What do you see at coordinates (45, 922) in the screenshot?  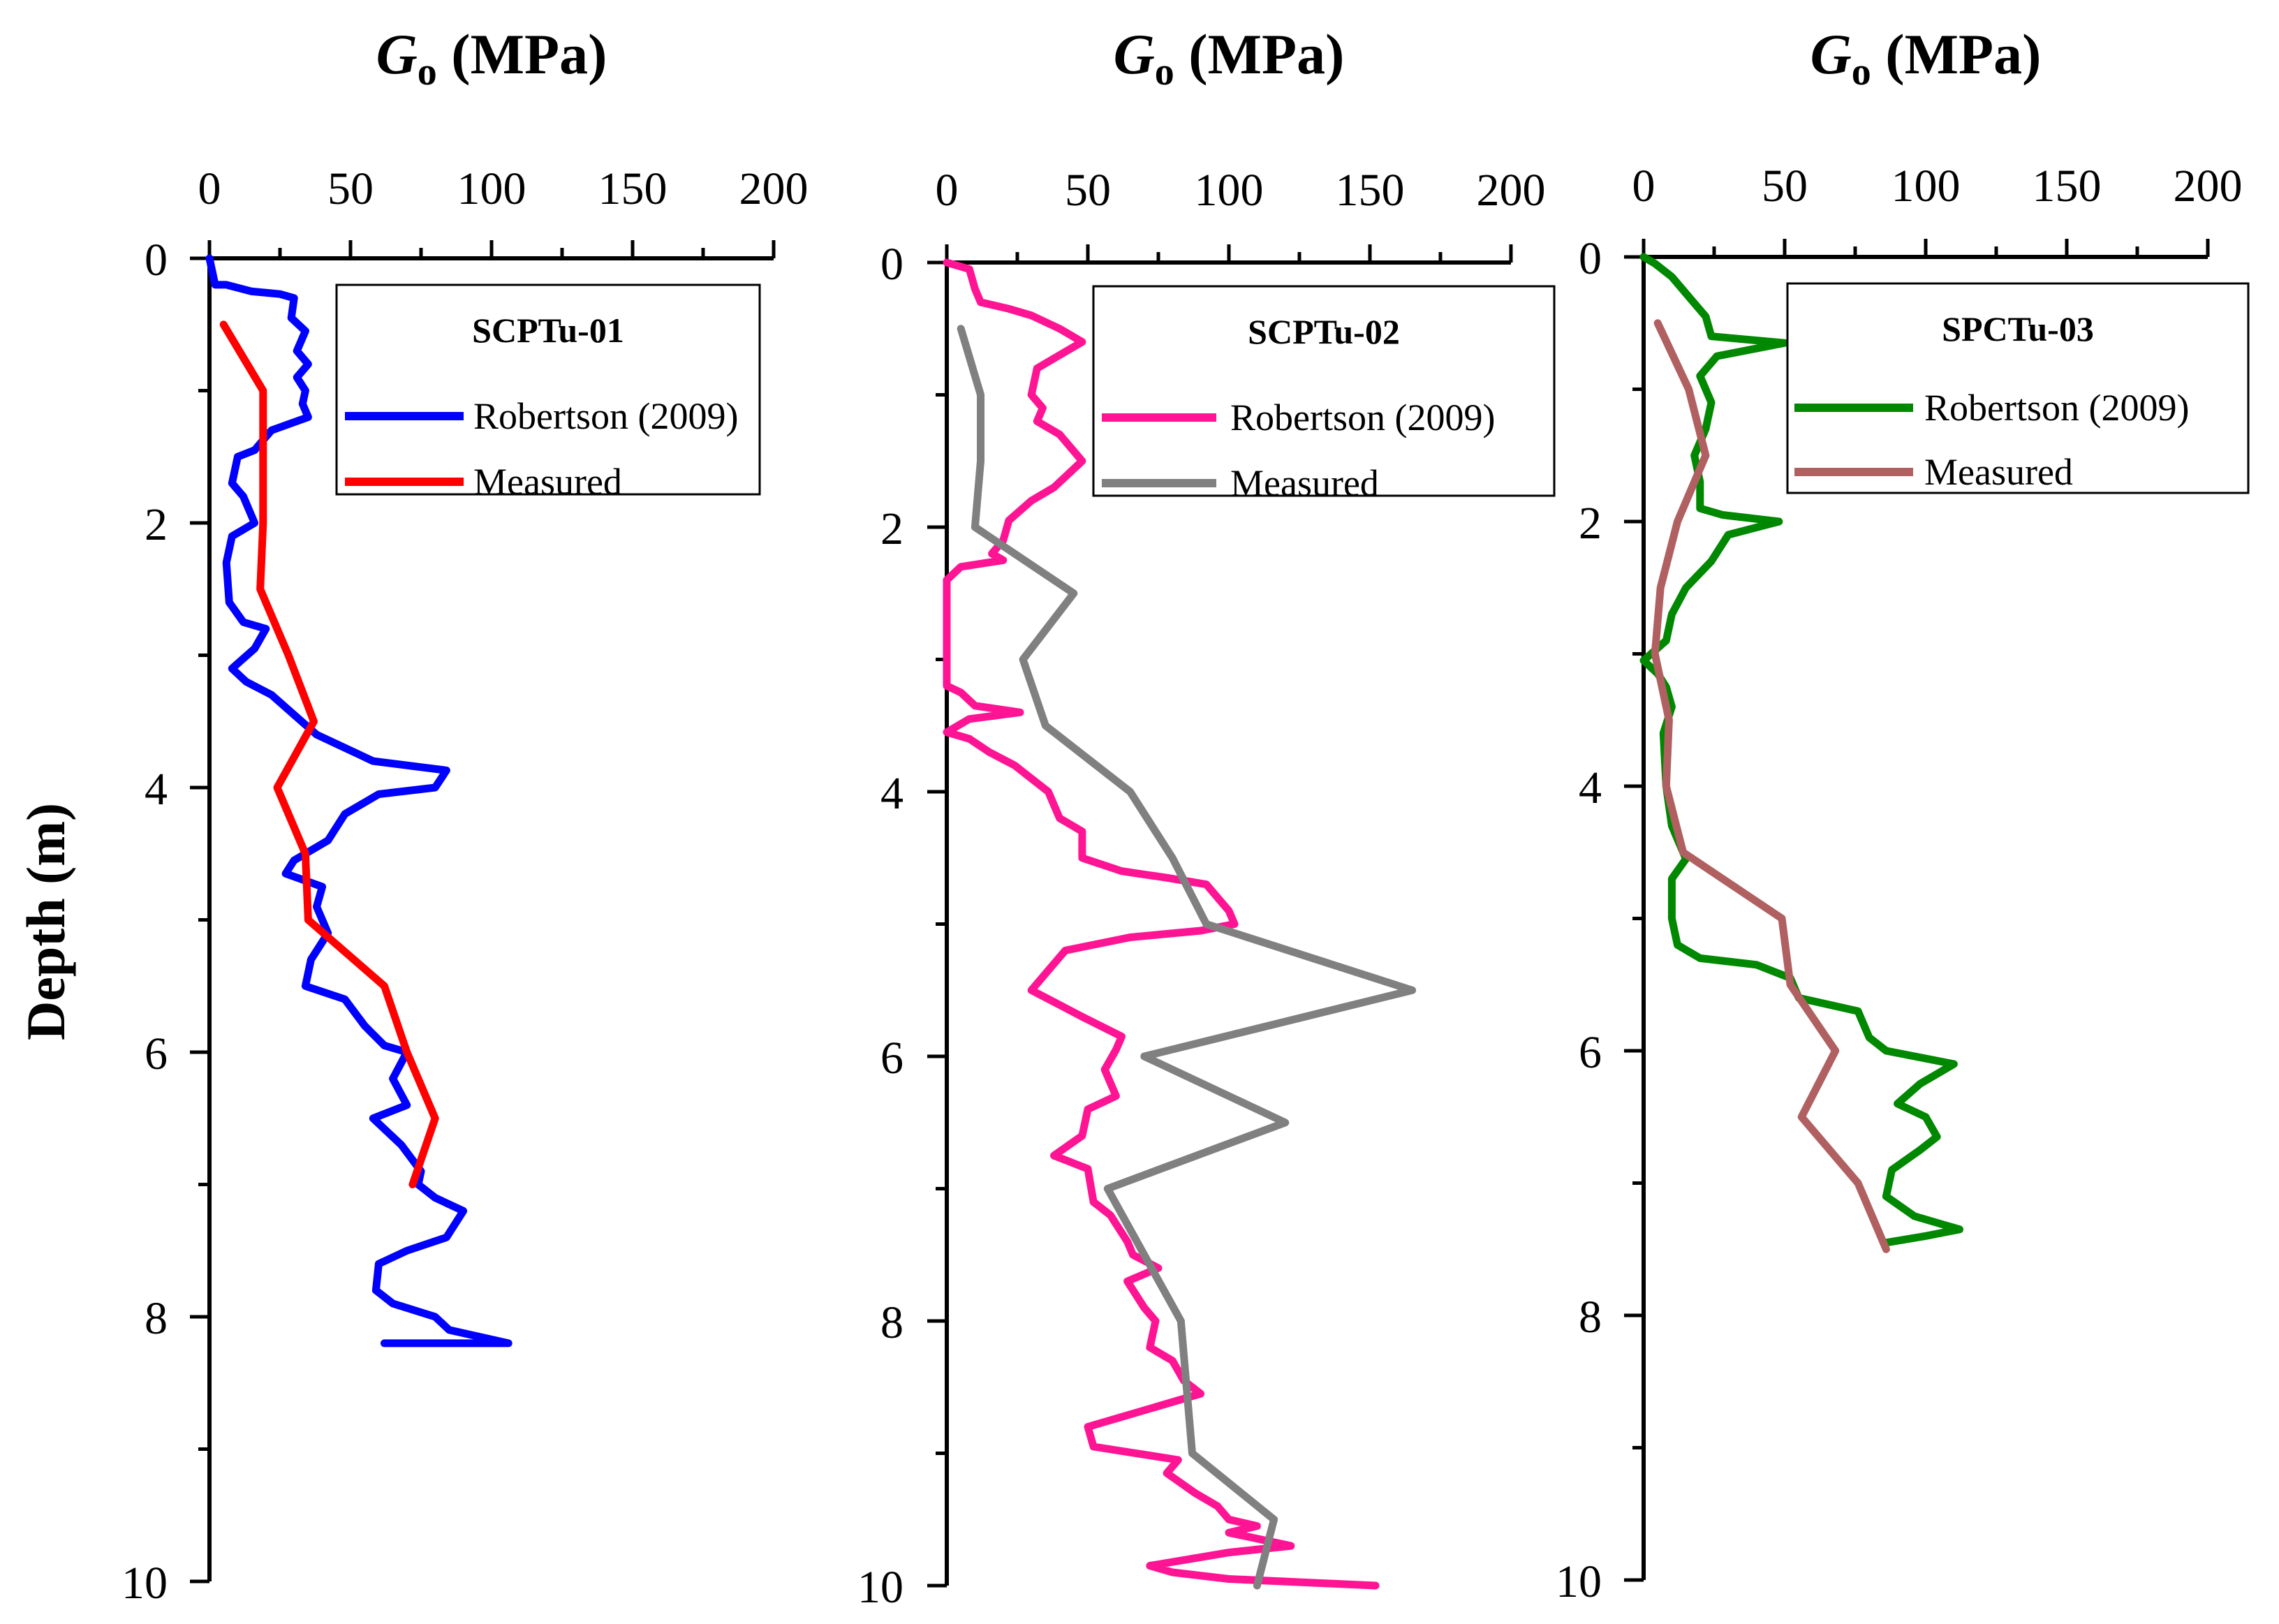 I see `y-axis-title: Depth (m)` at bounding box center [45, 922].